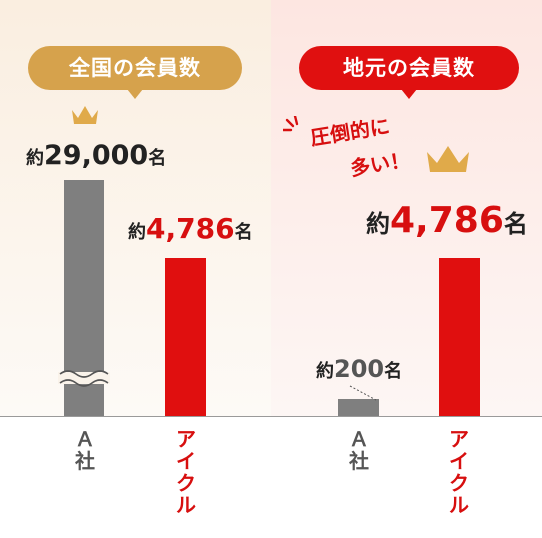 The image size is (542, 538). Describe the element at coordinates (447, 220) in the screenshot. I see `value-label-local-aikuru: 約4,786名` at that location.